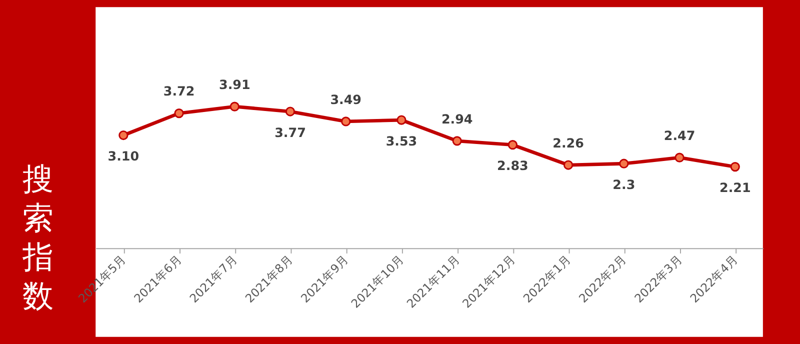  Describe the element at coordinates (624, 184) in the screenshot. I see `data-label: 2.3` at that location.